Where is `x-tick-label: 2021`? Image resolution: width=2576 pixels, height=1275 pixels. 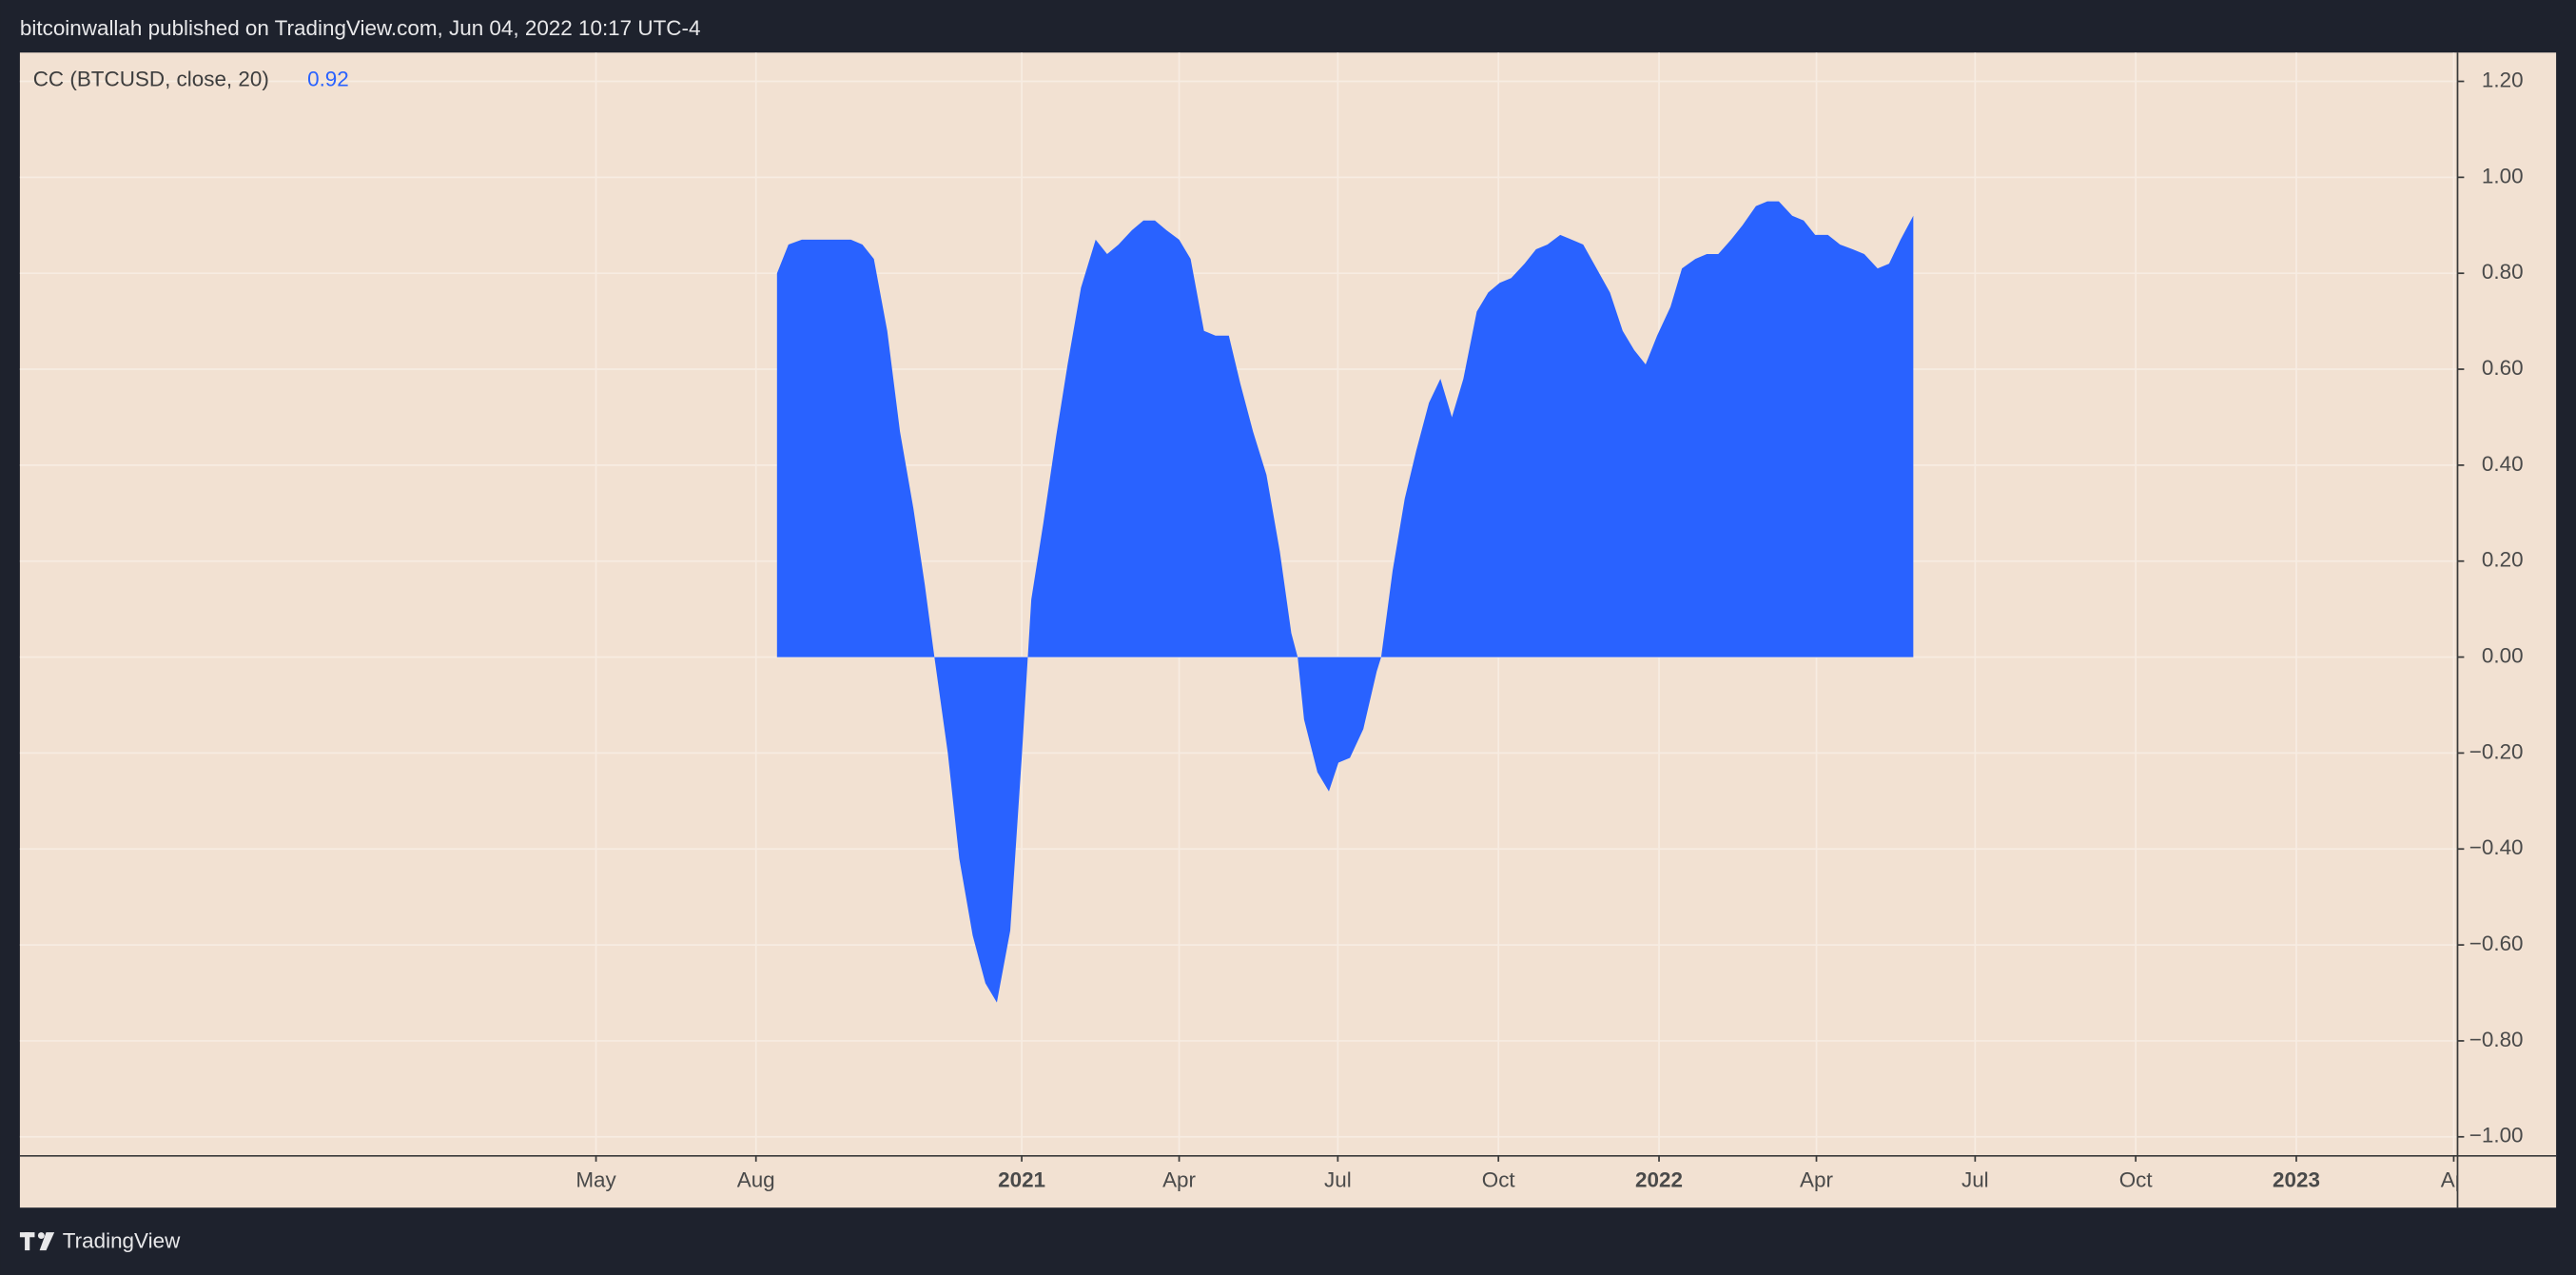 x-tick-label: 2021 is located at coordinates (1021, 1179).